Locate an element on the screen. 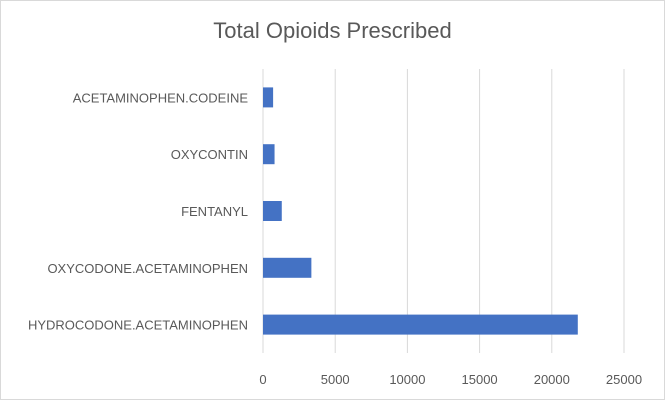 The height and width of the screenshot is (400, 665). bar-hydrocodone-acetaminophen is located at coordinates (420, 324).